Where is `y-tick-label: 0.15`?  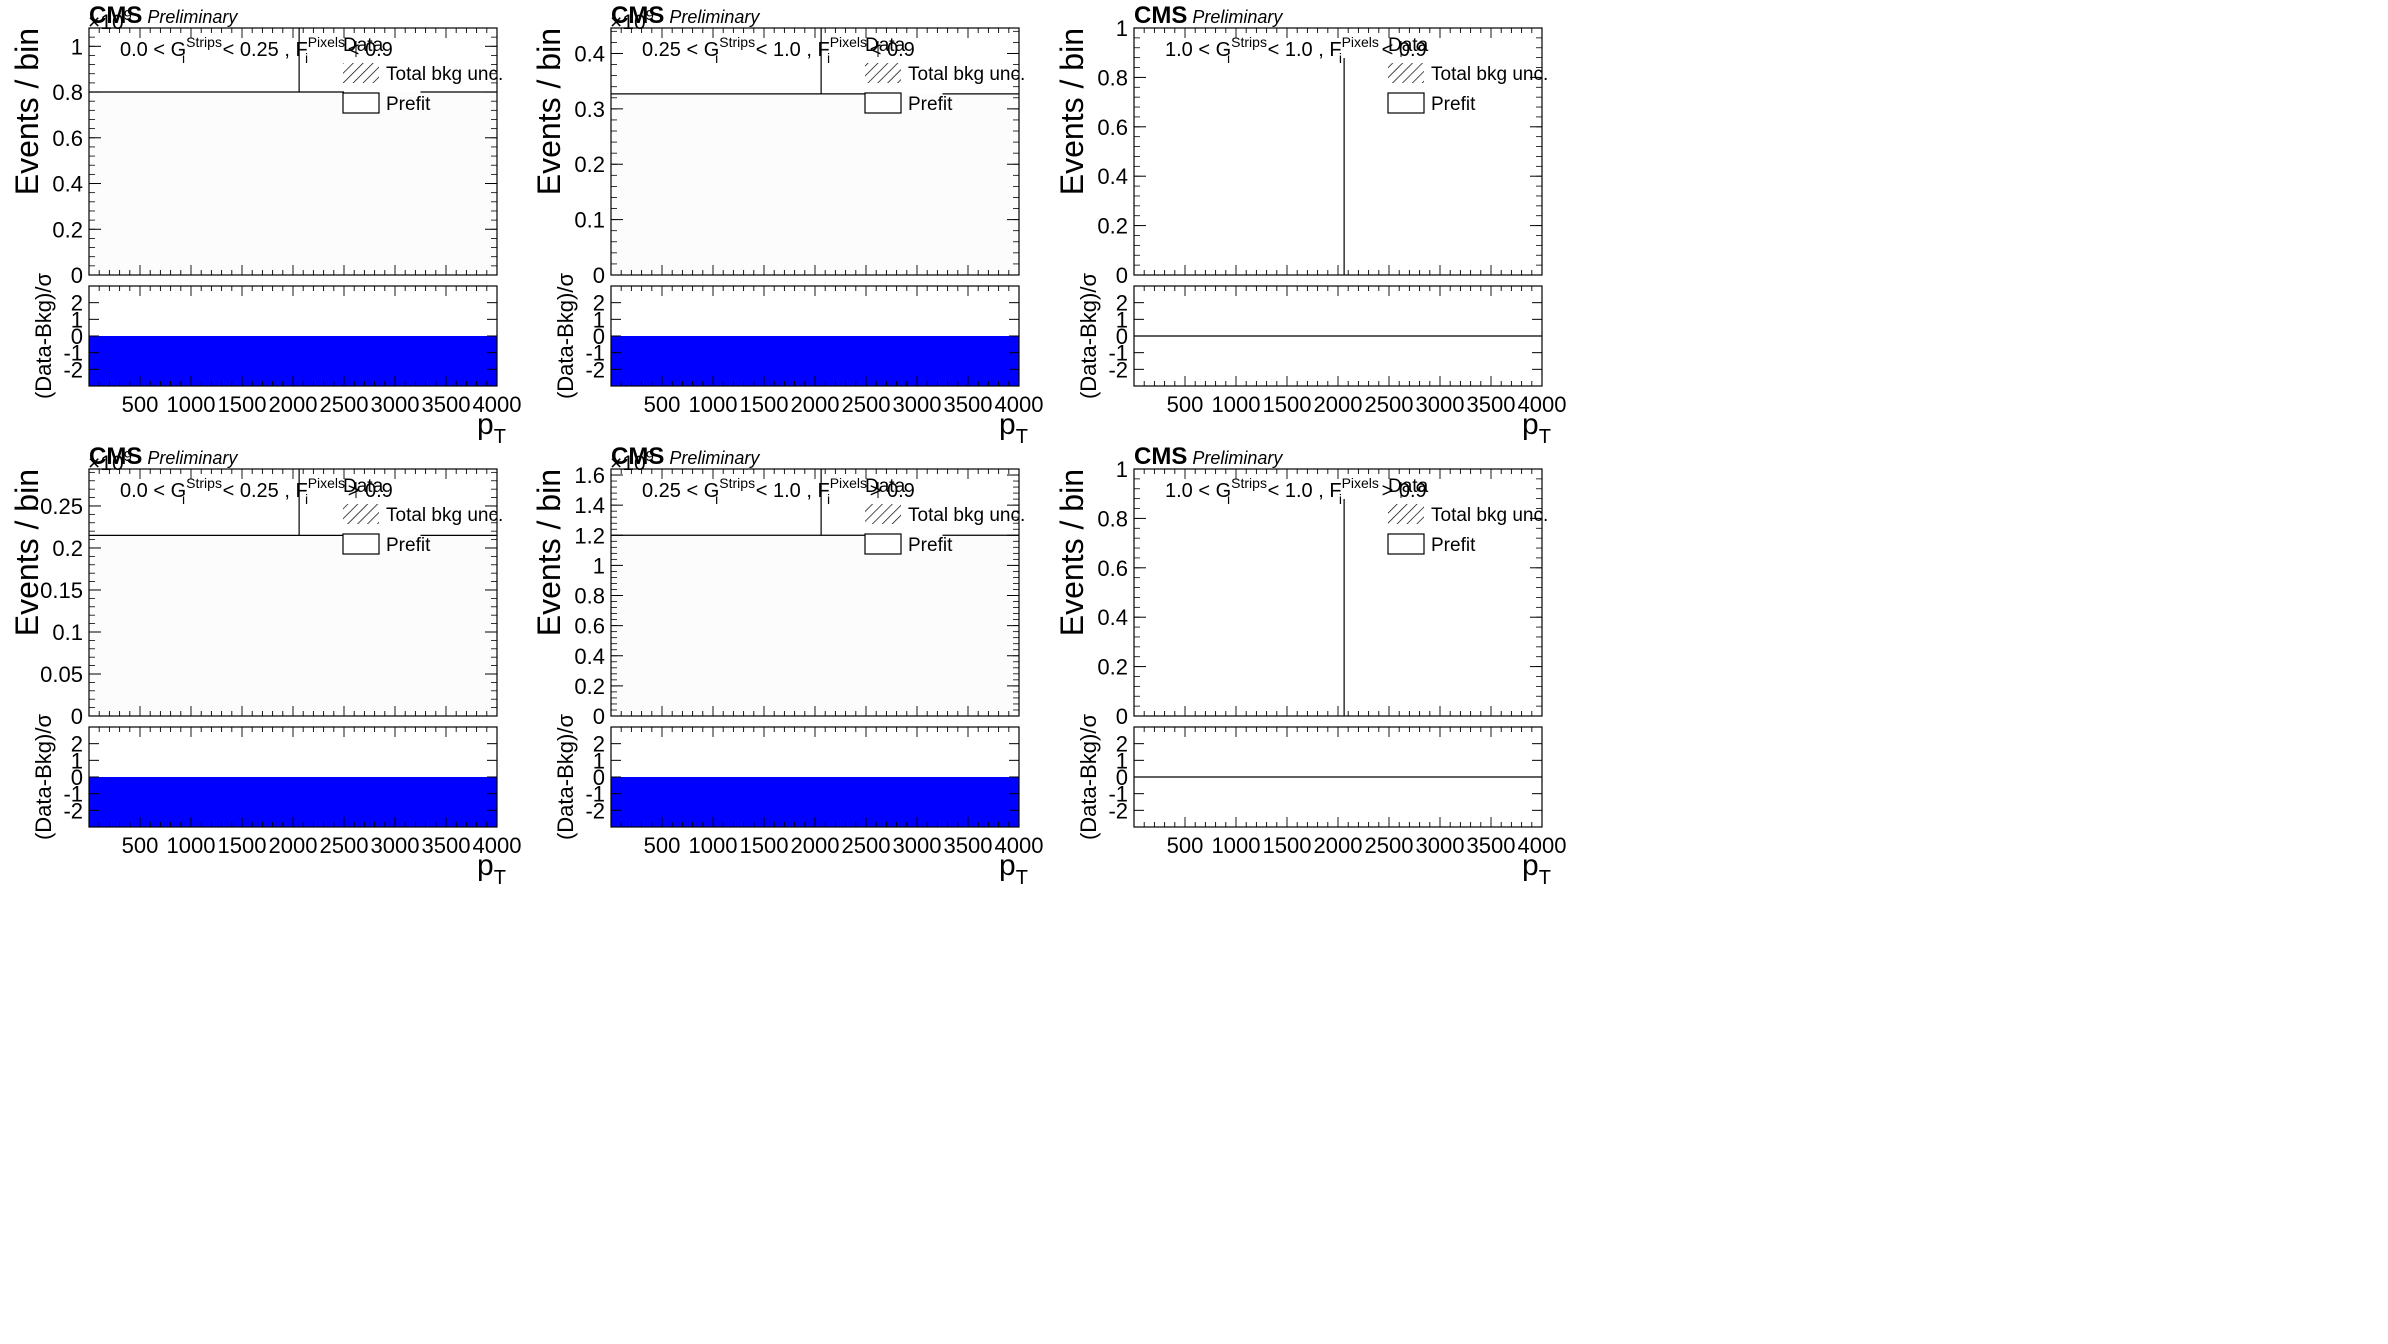
y-tick-label: 0.15 is located at coordinates (61, 590).